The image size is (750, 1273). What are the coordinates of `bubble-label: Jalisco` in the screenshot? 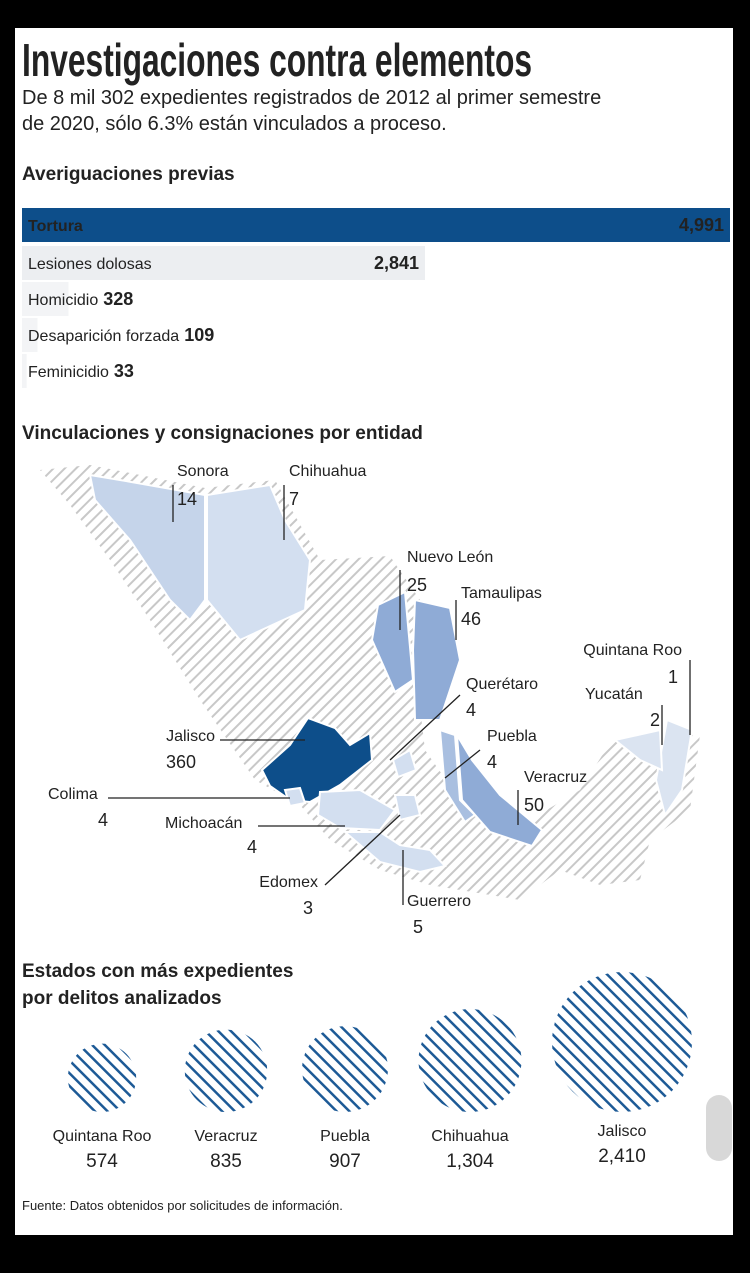 It's located at (622, 1131).